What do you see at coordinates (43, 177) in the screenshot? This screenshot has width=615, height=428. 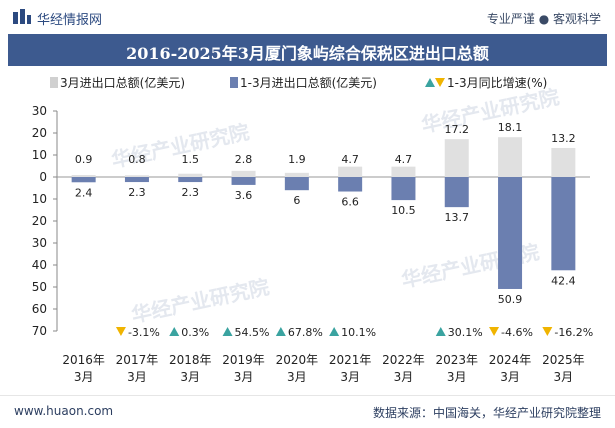 I see `y-tick-label: 0` at bounding box center [43, 177].